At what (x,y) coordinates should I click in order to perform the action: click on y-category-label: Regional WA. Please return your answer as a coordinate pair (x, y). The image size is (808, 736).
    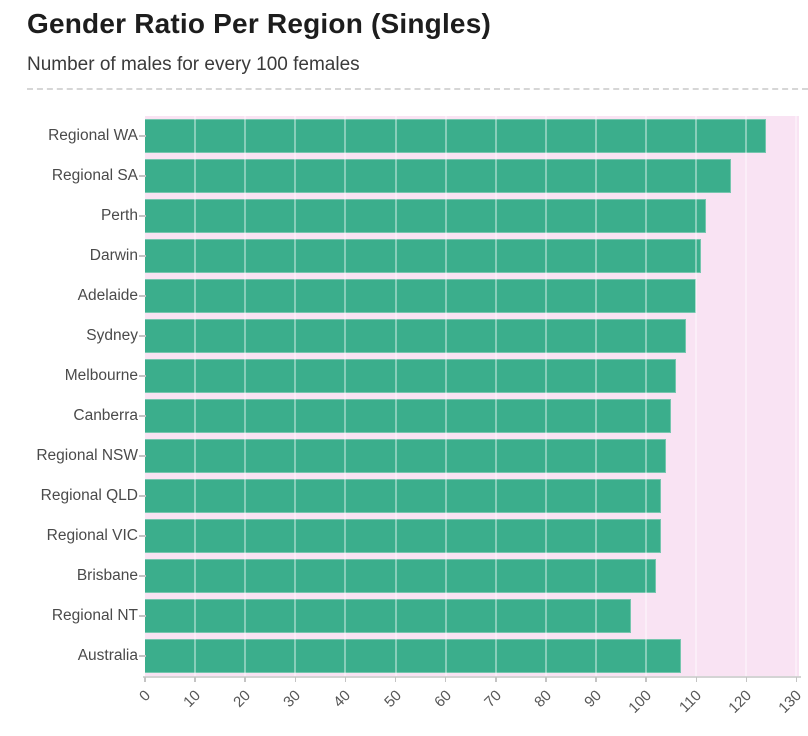
    Looking at the image, I should click on (93, 135).